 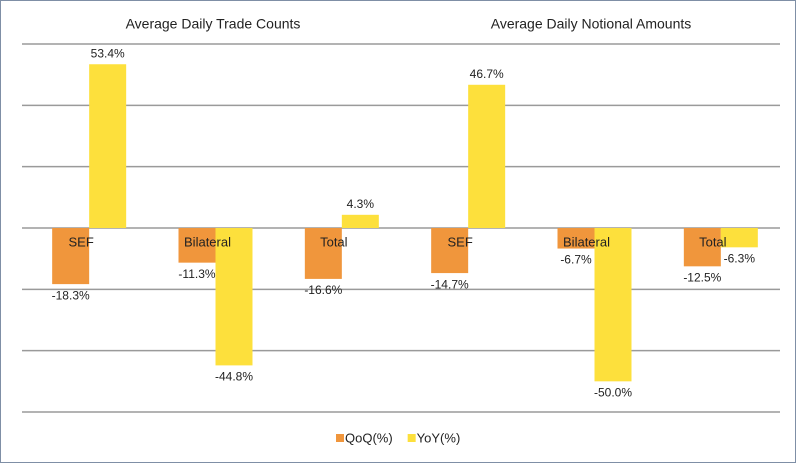 I want to click on value-label: -44.8%, so click(x=234, y=377).